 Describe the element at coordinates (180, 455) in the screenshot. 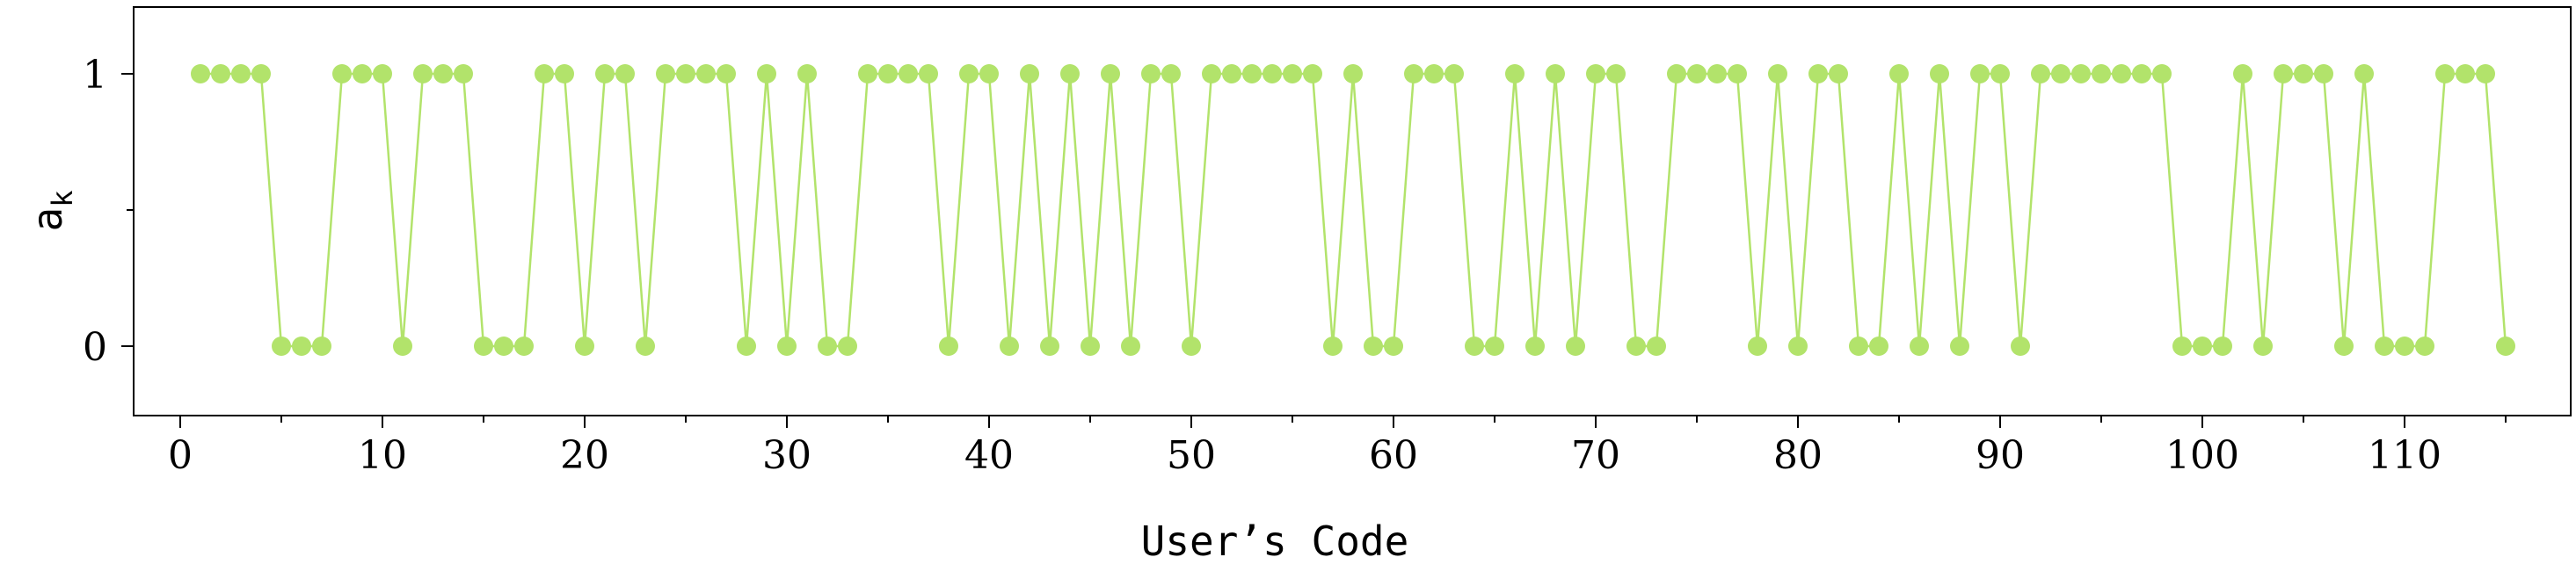

I see `x-tick-label: 0` at that location.